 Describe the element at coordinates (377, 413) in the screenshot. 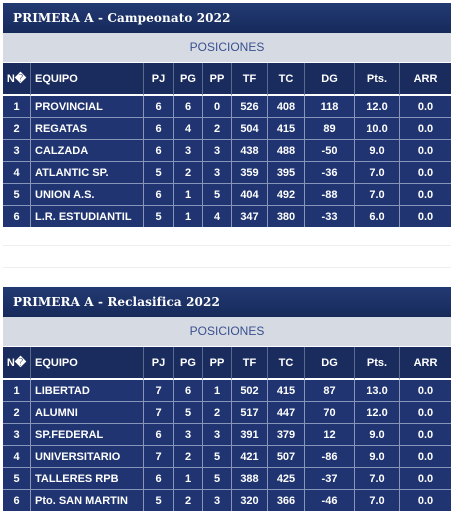

I see `cell-pts: 12.0` at that location.